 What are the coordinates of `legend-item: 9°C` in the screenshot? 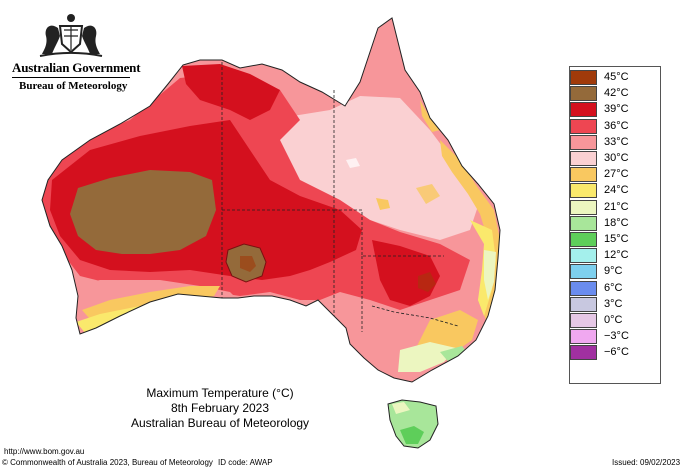 It's located at (615, 272).